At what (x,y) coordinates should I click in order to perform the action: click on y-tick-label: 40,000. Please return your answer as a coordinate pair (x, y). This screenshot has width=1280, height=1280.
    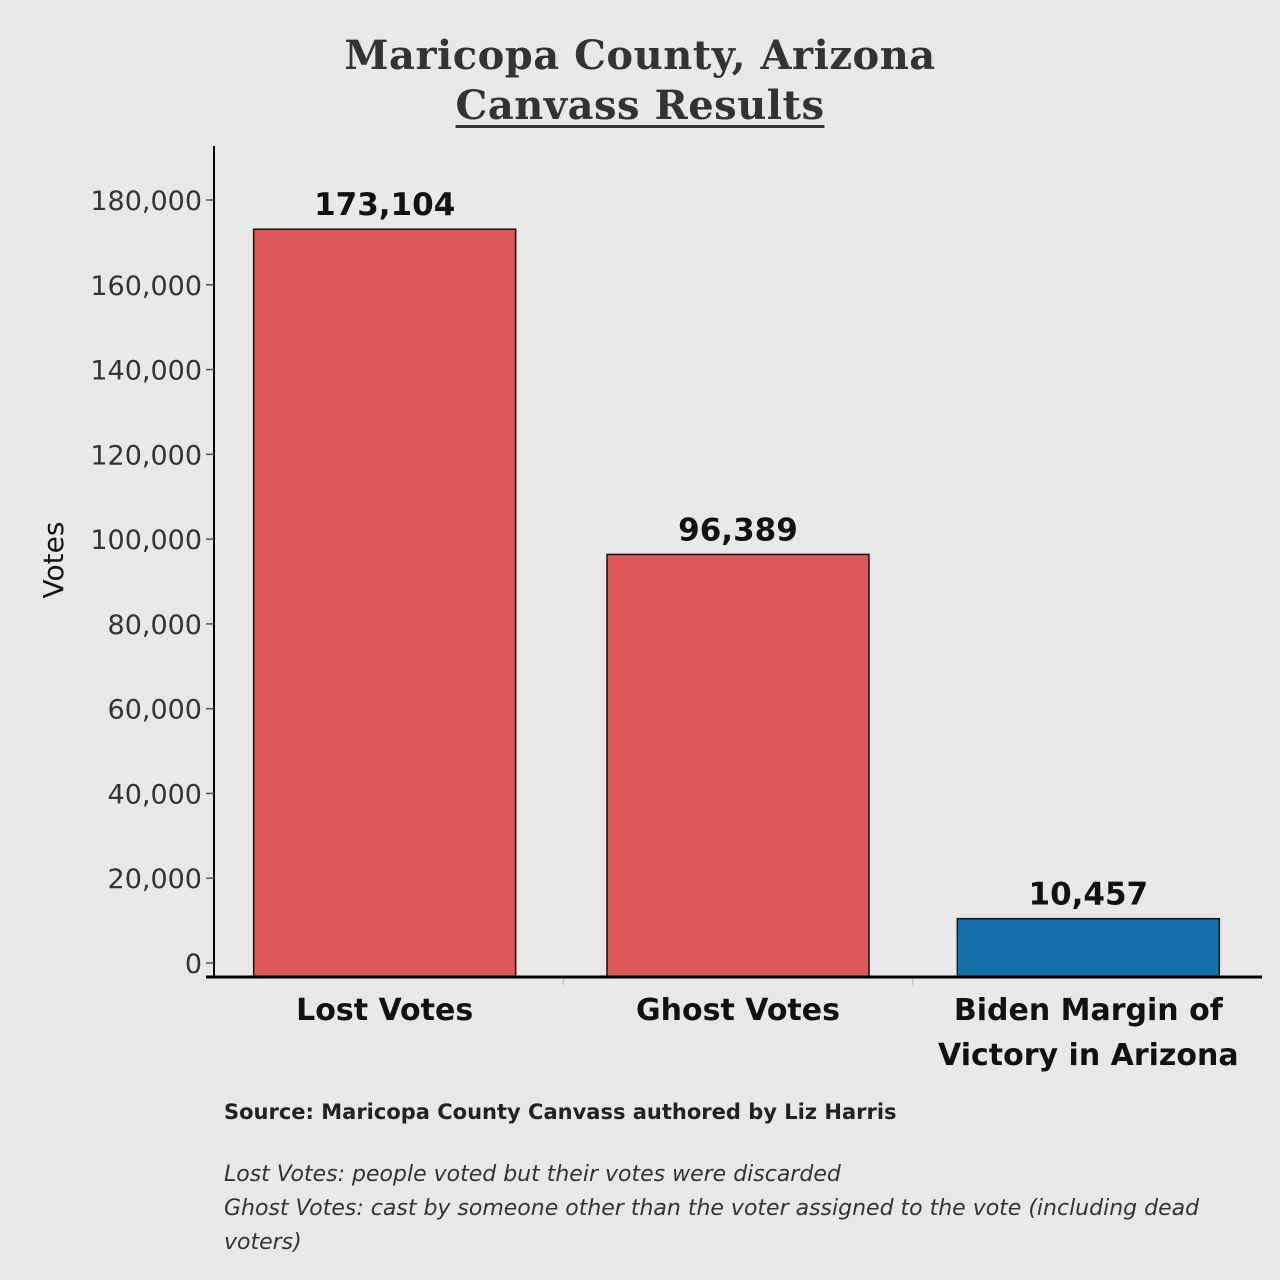
    Looking at the image, I should click on (155, 794).